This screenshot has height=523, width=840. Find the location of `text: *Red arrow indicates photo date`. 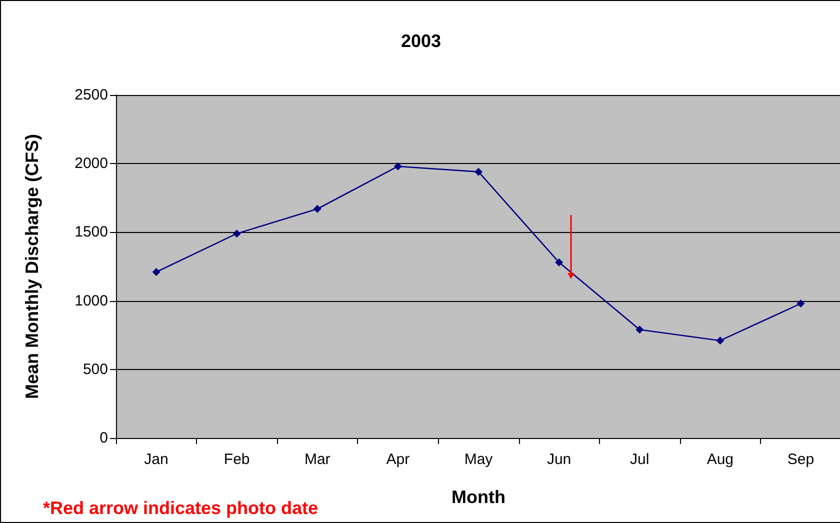

text: *Red arrow indicates photo date is located at coordinates (180, 508).